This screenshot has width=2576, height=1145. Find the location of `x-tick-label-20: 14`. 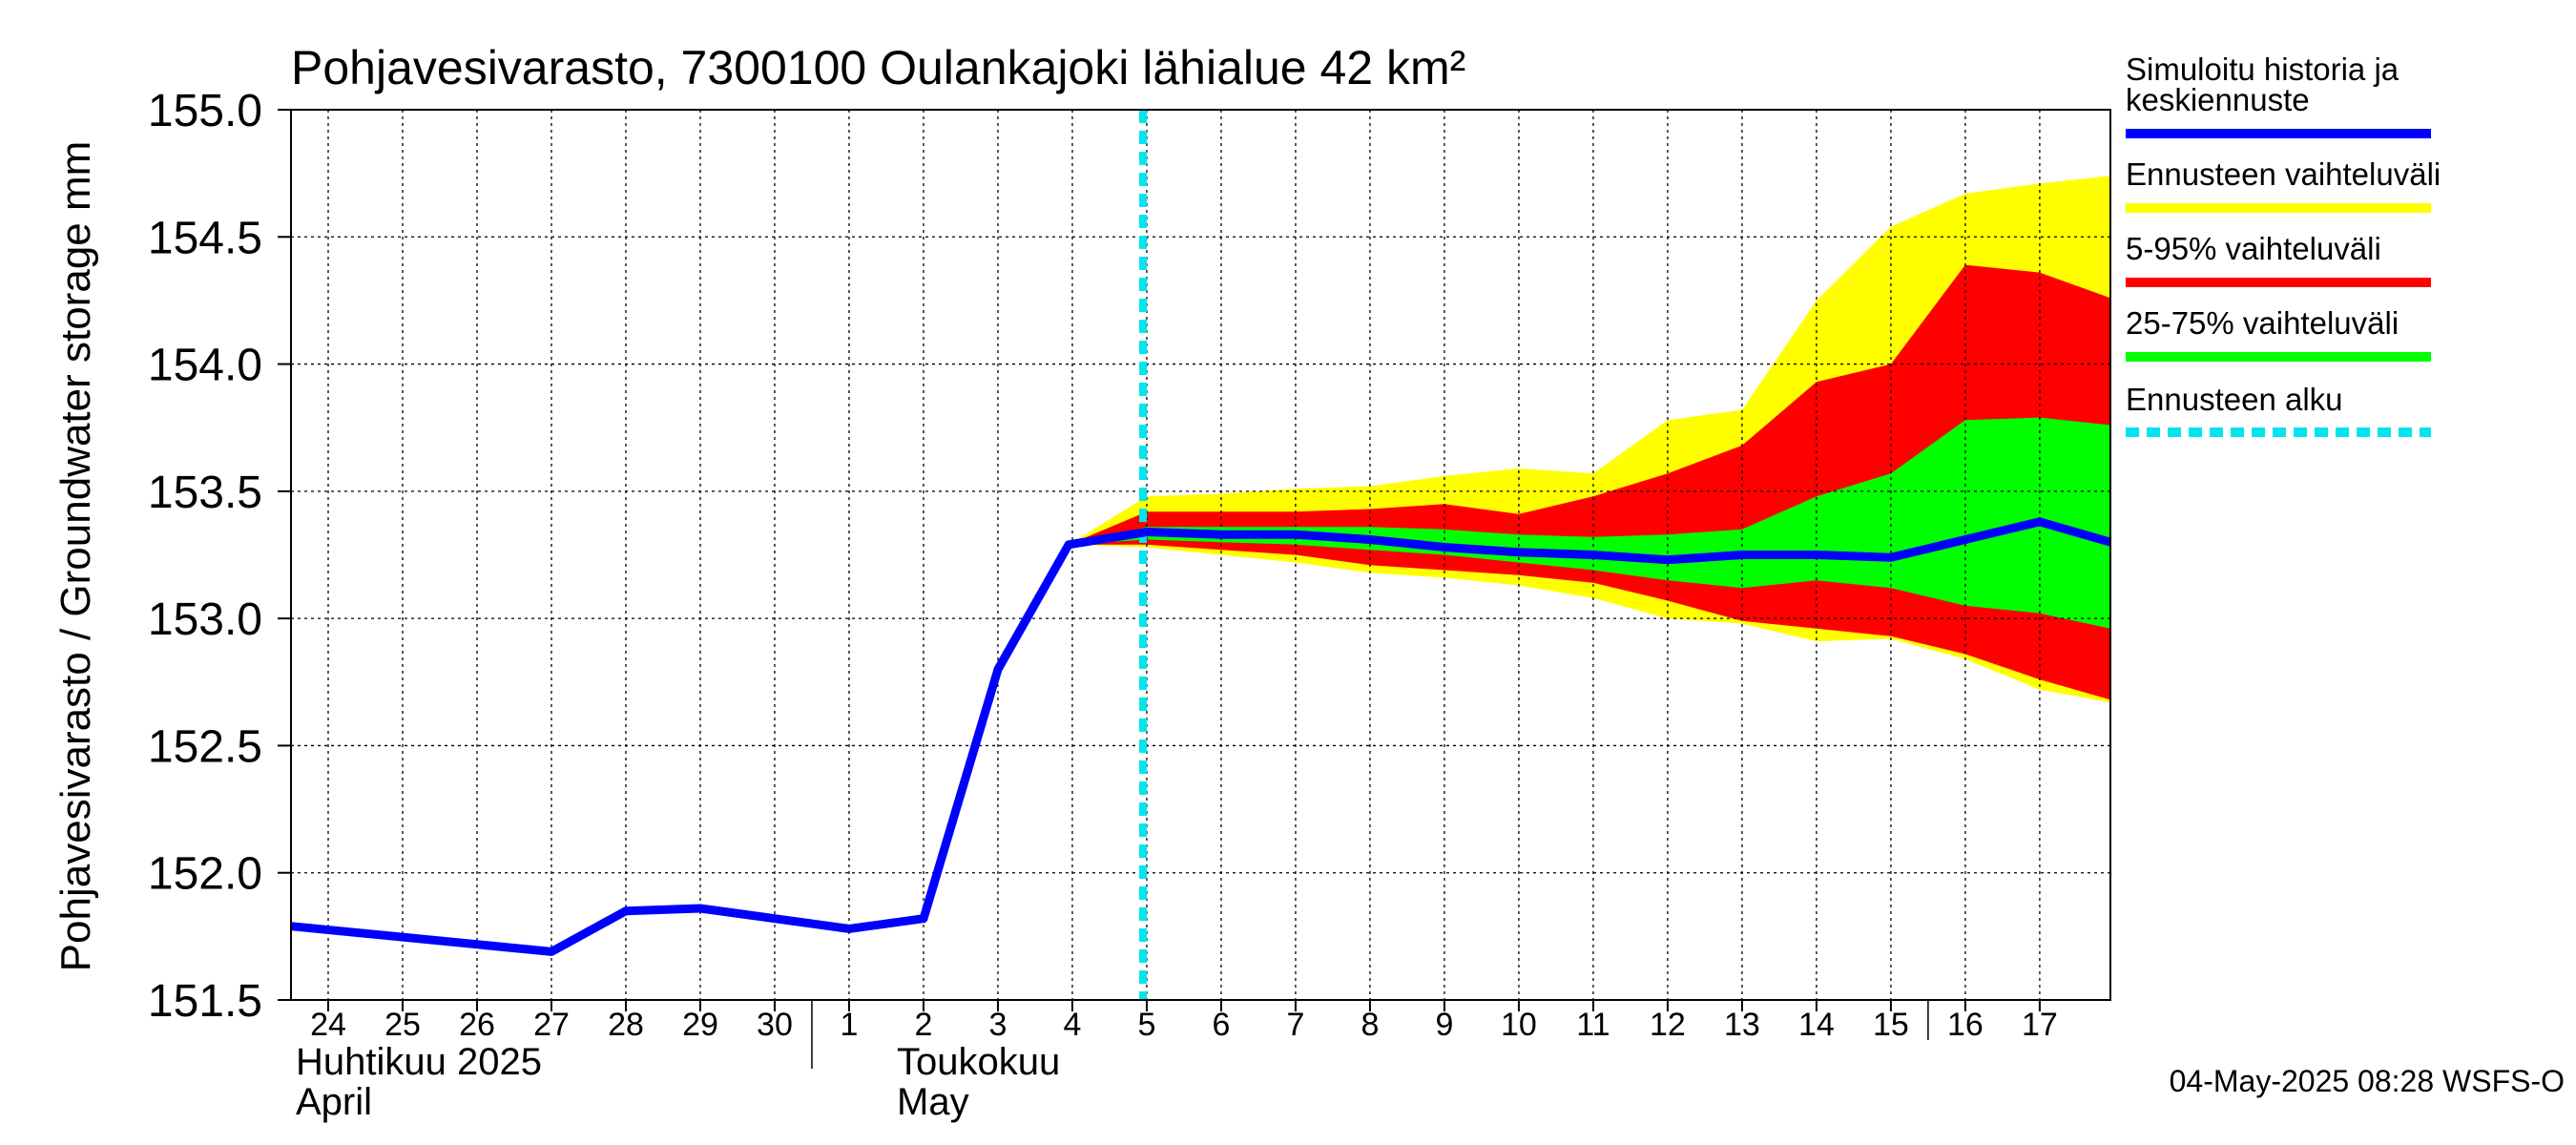

x-tick-label-20: 14 is located at coordinates (1816, 1025).